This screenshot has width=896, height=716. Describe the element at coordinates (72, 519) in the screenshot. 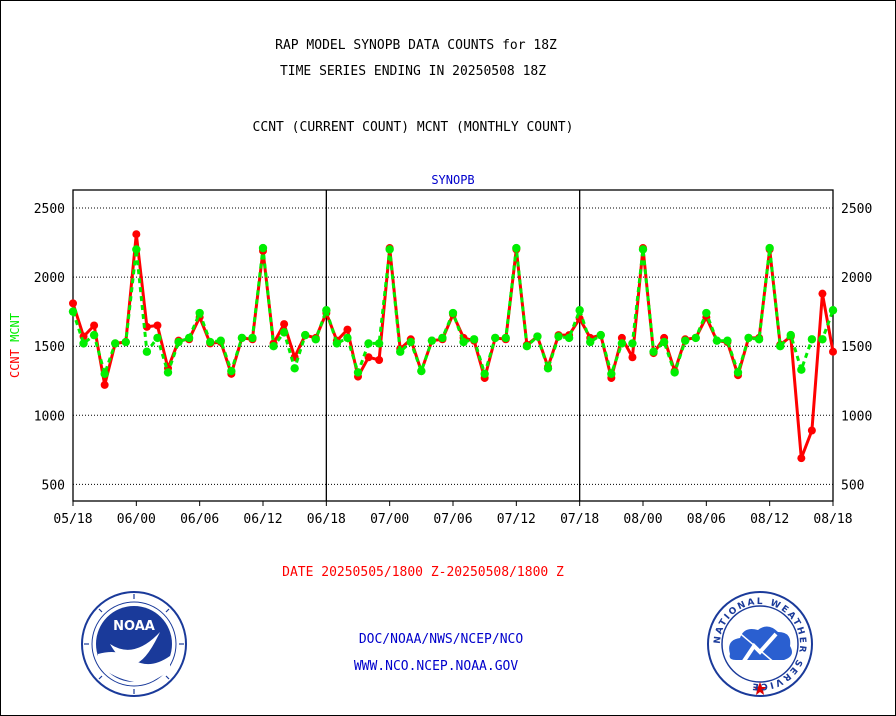

I see `x-tick-label: 05/18` at that location.